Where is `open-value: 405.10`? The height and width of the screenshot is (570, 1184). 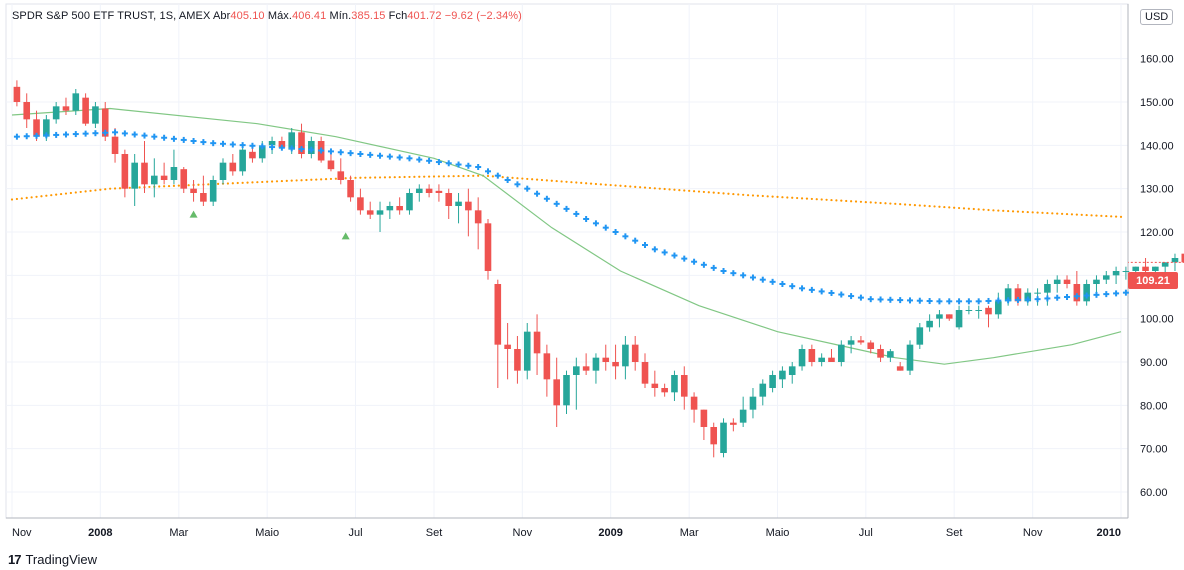 open-value: 405.10 is located at coordinates (247, 16).